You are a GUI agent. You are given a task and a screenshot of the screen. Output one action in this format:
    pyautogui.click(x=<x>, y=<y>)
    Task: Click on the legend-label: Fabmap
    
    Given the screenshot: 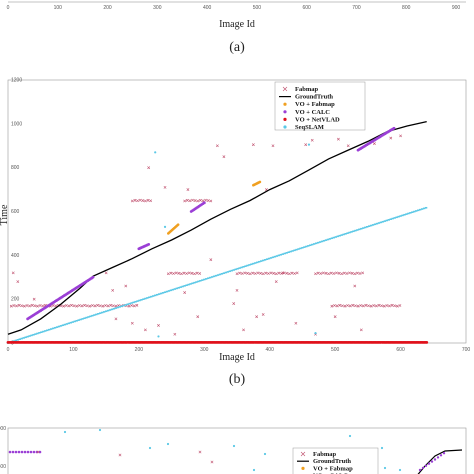 What is the action you would take?
    pyautogui.click(x=307, y=89)
    